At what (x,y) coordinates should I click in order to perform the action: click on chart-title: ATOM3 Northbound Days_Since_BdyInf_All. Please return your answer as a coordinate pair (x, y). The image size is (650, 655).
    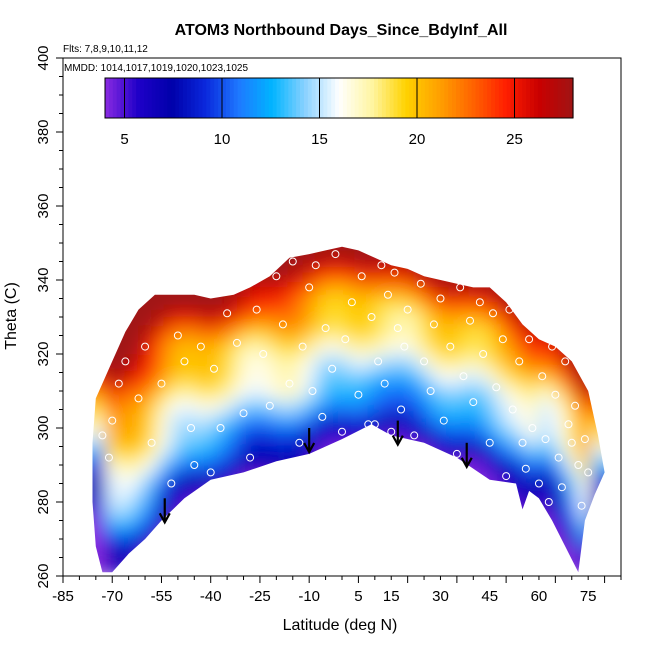
    Looking at the image, I should click on (341, 30).